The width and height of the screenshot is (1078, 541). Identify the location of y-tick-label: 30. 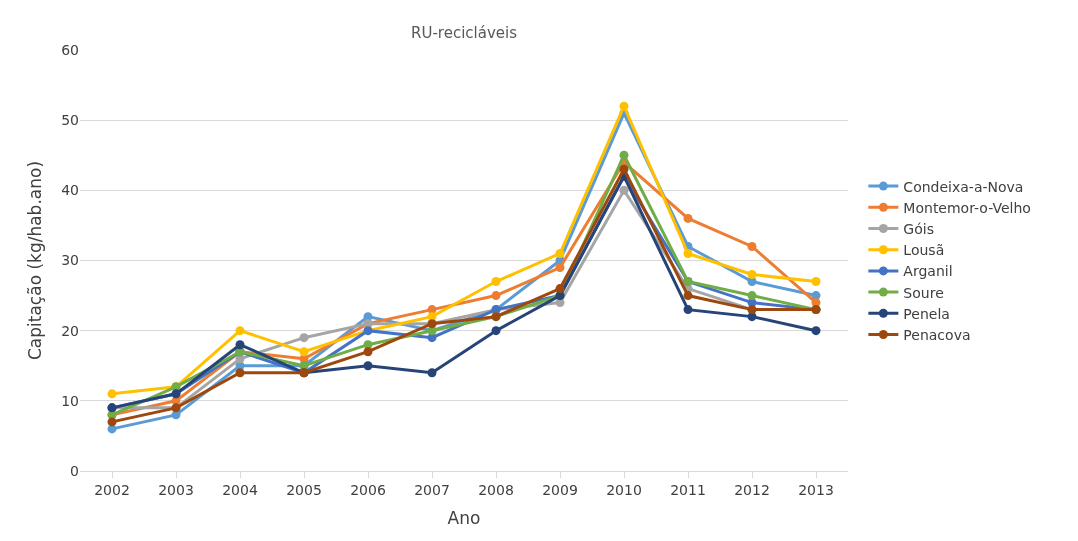
(70, 260).